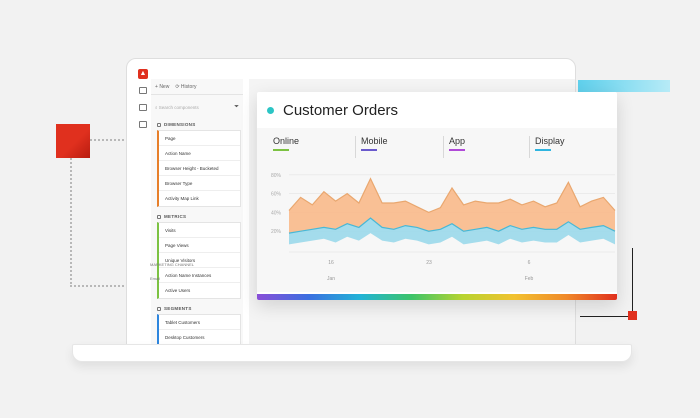  What do you see at coordinates (452, 195) in the screenshot?
I see `series-line-online` at bounding box center [452, 195].